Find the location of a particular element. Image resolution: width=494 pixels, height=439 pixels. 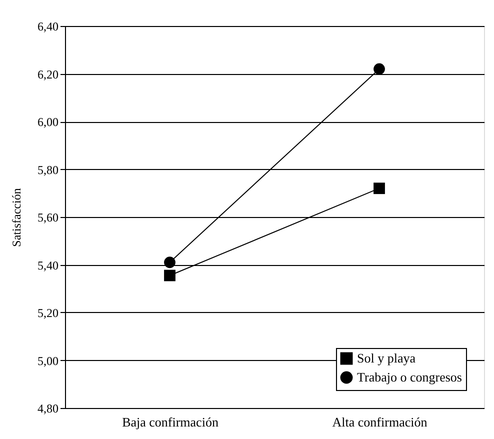

legend-label: Trabajo o congresos is located at coordinates (409, 377).